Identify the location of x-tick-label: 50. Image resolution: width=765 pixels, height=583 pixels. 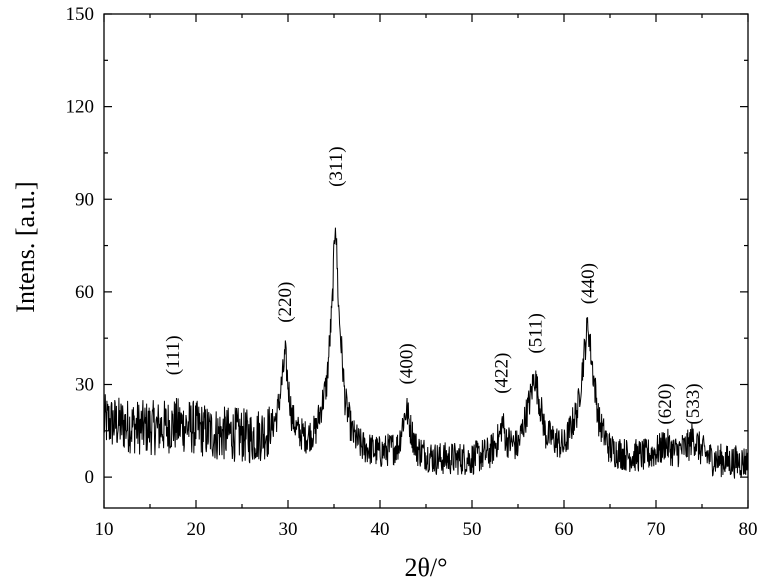
(472, 529).